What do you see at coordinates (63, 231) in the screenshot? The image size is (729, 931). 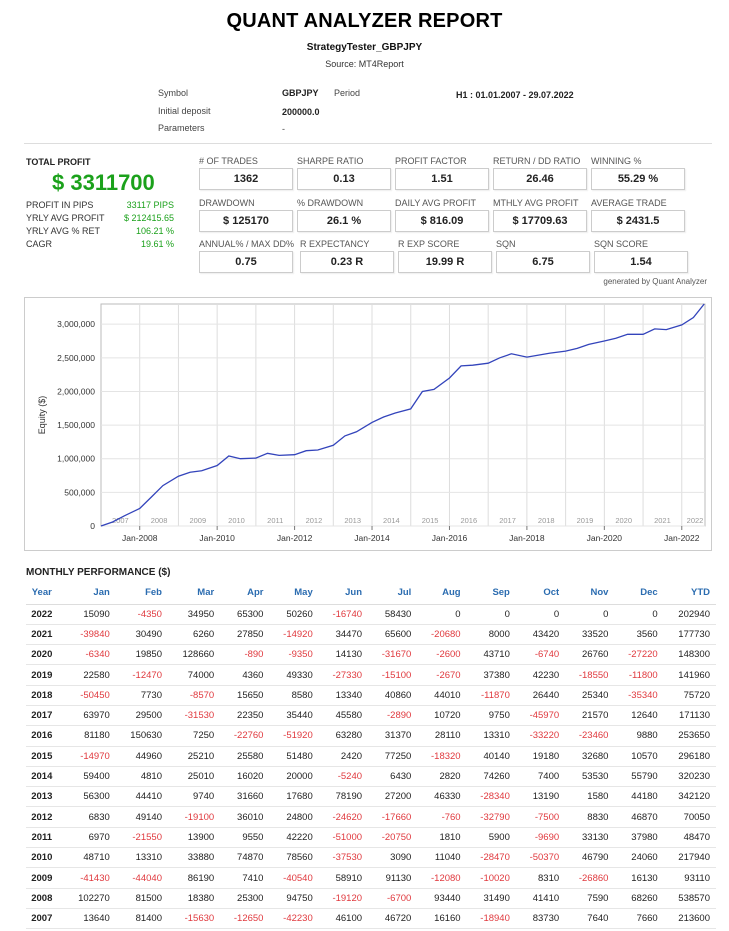 I see `summary-label: YRLY AVG % RET` at bounding box center [63, 231].